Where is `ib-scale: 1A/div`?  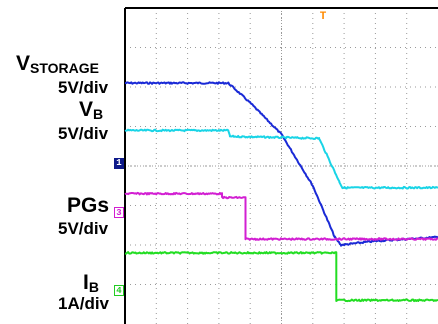 ib-scale: 1A/div is located at coordinates (84, 303).